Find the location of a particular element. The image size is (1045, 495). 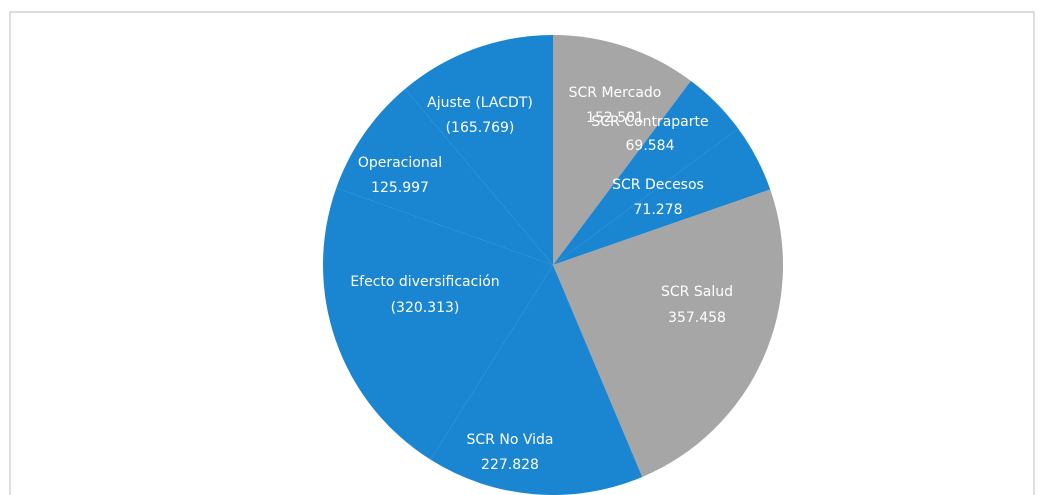

slice-category-label: Operacional is located at coordinates (400, 163).